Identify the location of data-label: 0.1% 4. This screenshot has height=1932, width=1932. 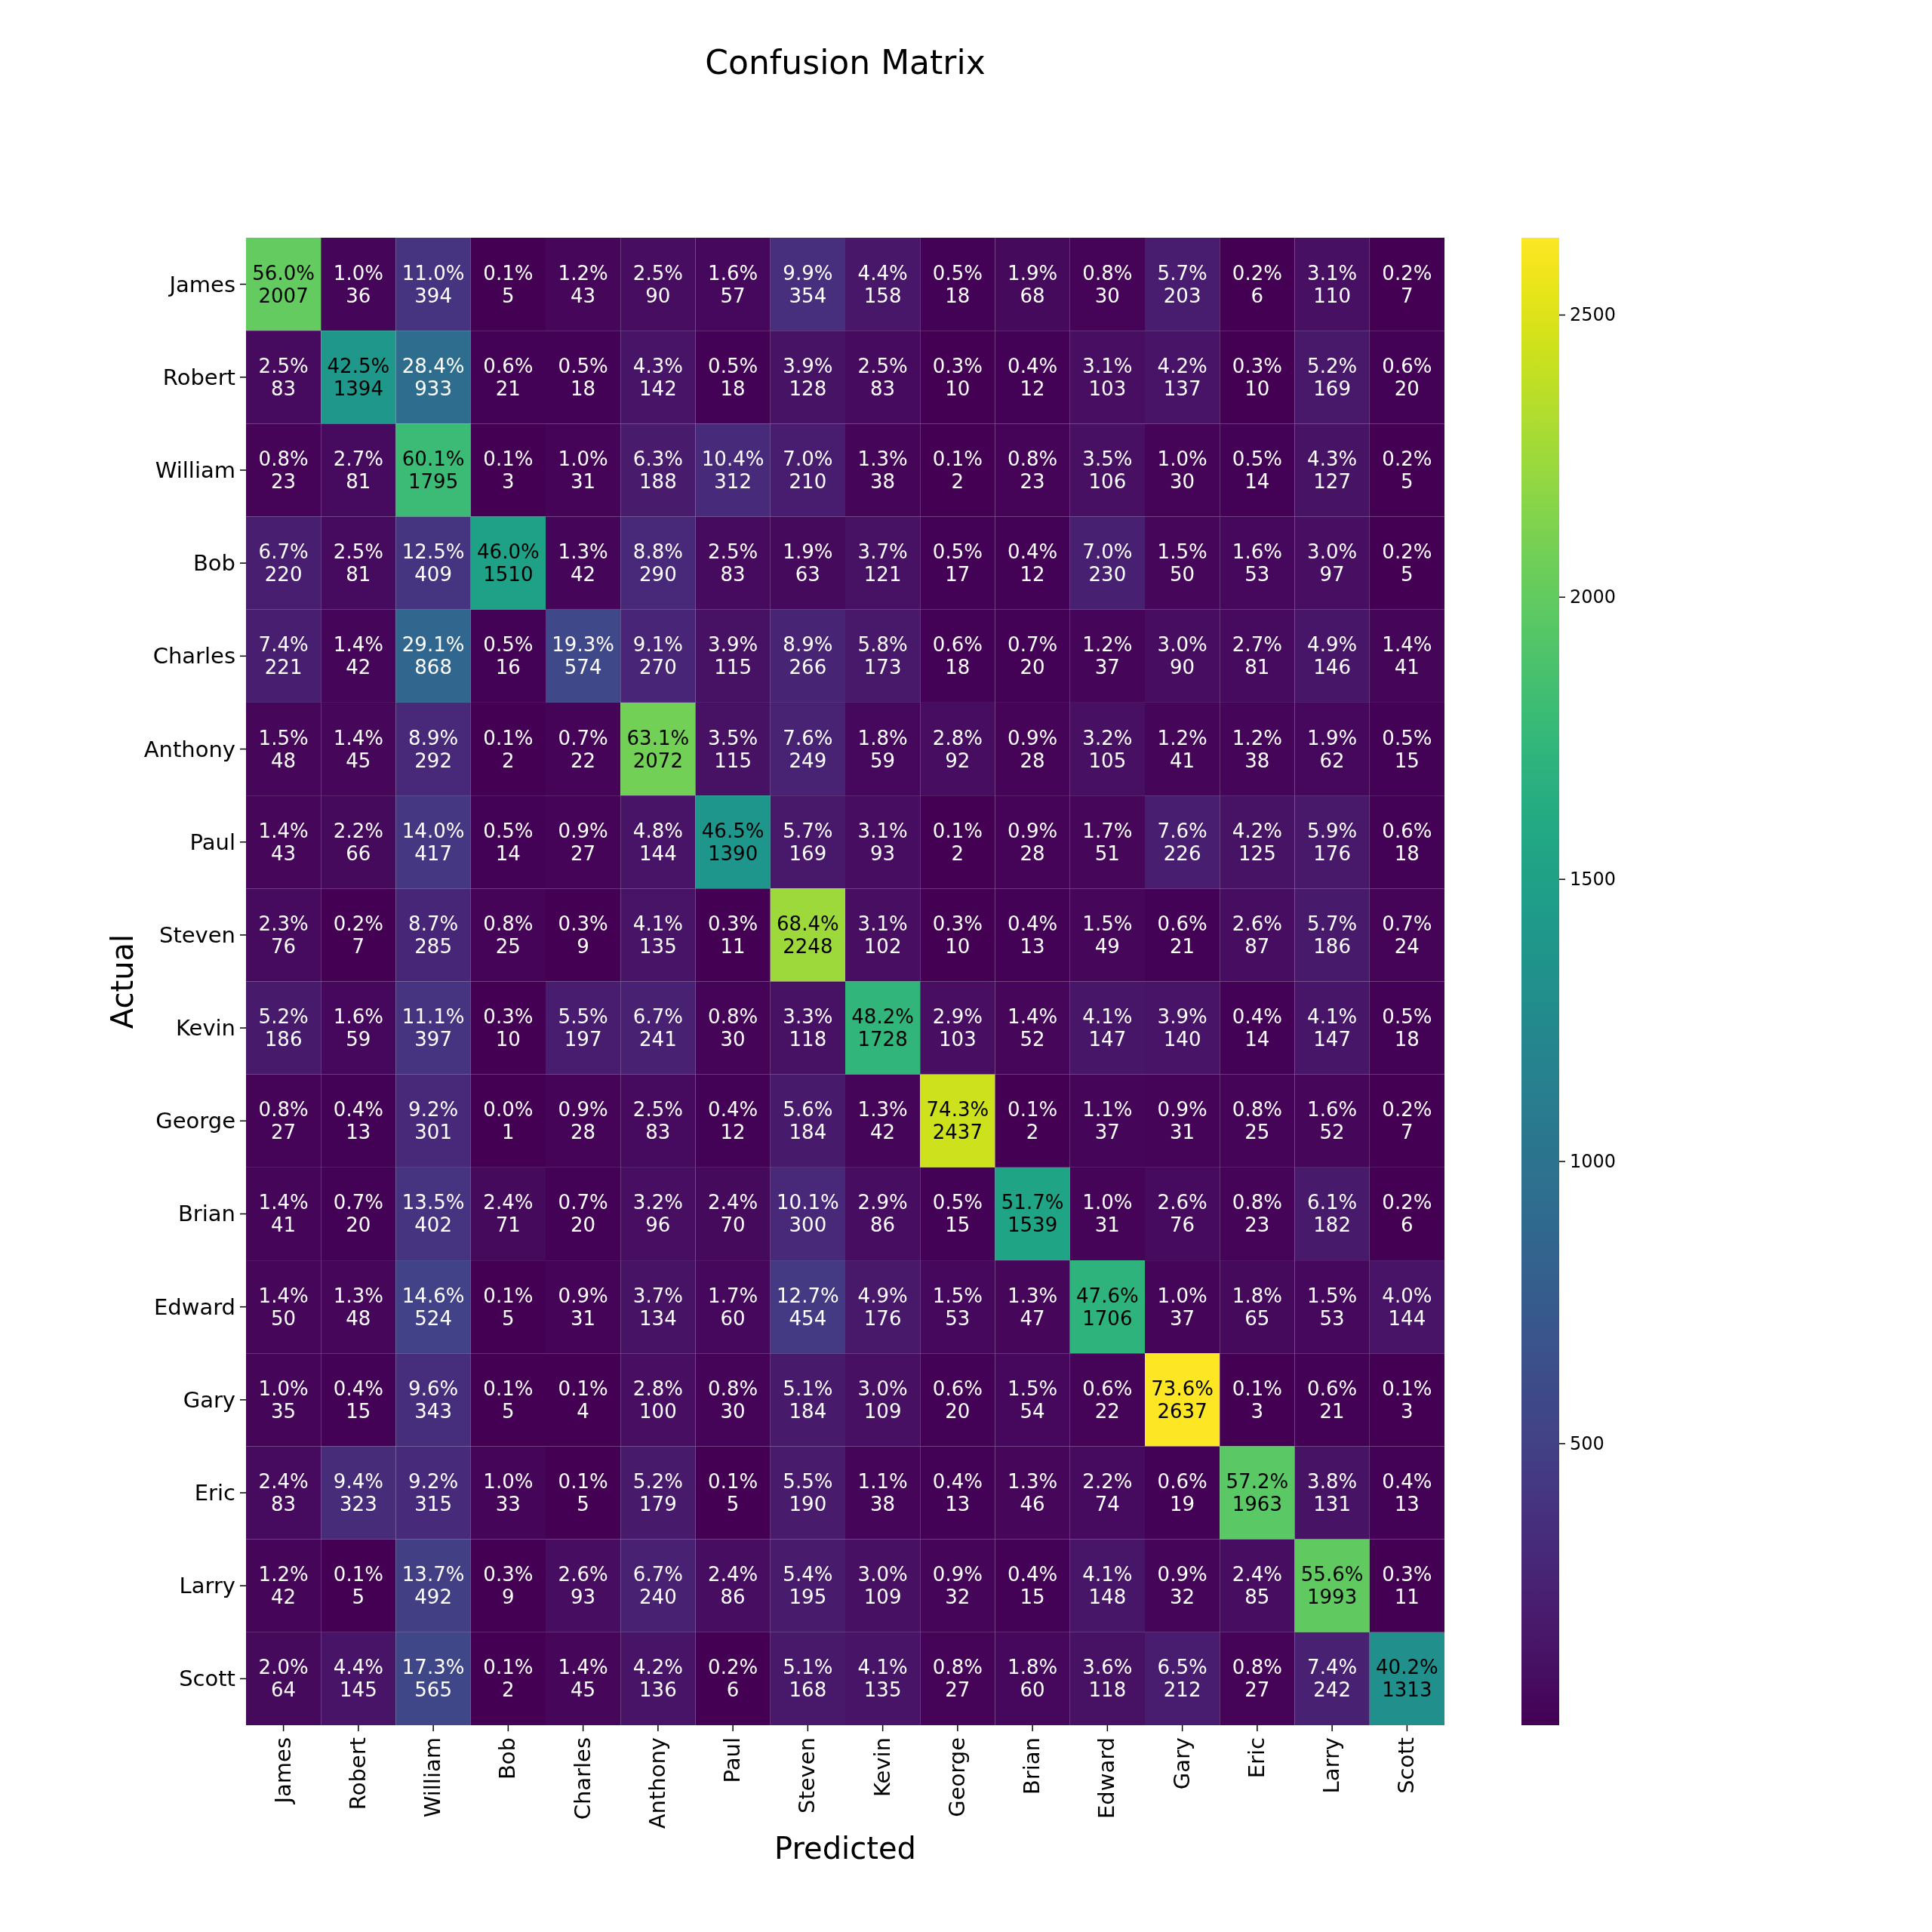
(583, 1400).